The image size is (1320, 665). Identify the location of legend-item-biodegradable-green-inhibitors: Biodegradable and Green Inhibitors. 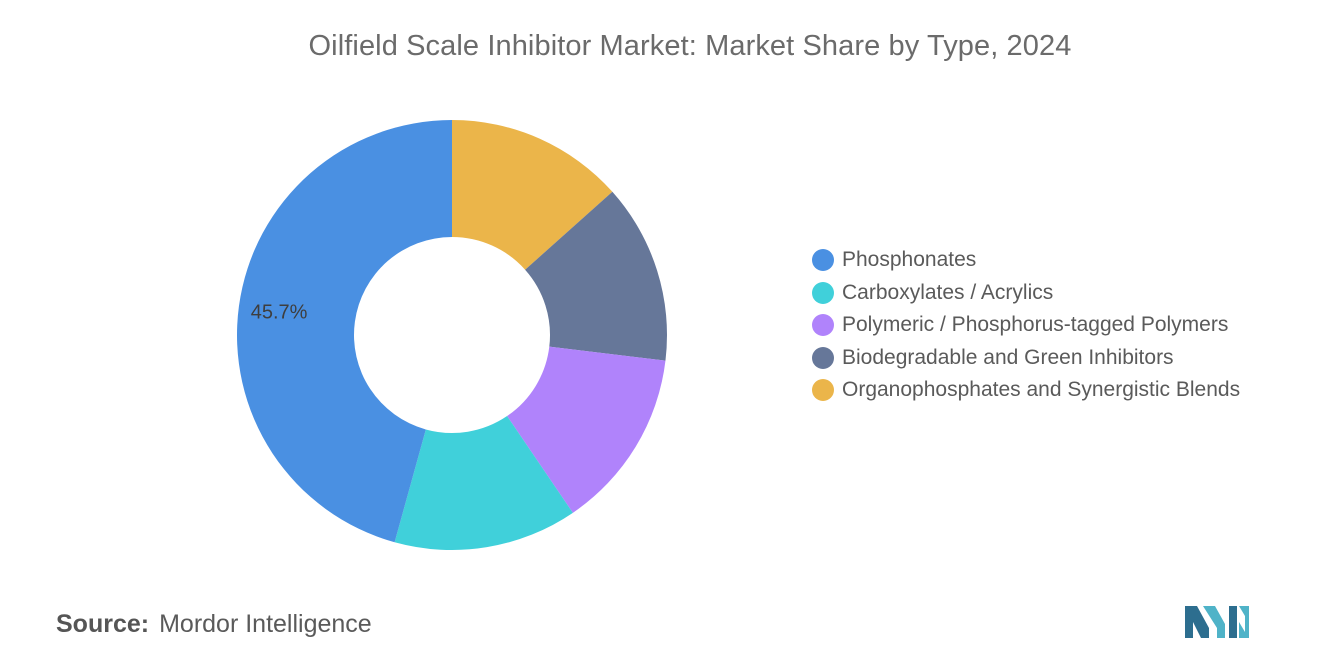
(1026, 358).